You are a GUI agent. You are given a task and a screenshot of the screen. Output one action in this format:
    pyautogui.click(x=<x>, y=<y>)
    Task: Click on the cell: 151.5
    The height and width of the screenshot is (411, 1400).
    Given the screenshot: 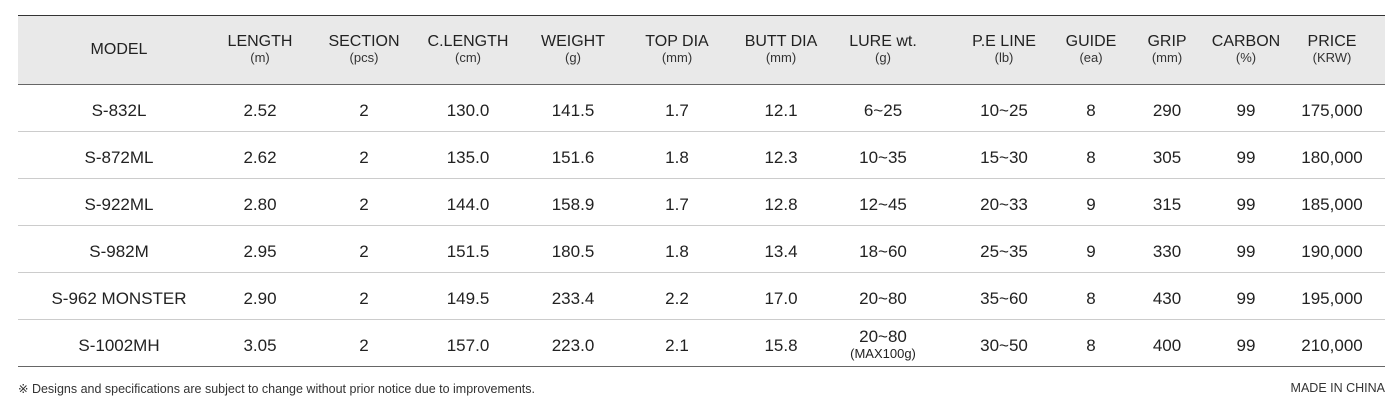 What is the action you would take?
    pyautogui.click(x=468, y=251)
    